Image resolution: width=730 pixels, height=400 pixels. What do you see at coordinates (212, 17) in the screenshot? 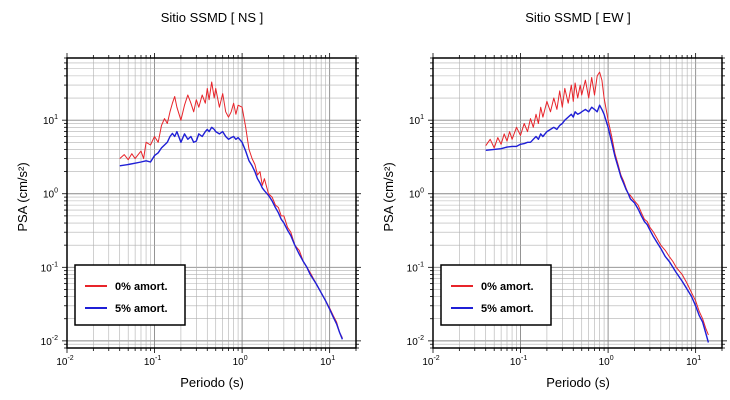
I see `chart-title: Sitio SSMD [ NS ]` at bounding box center [212, 17].